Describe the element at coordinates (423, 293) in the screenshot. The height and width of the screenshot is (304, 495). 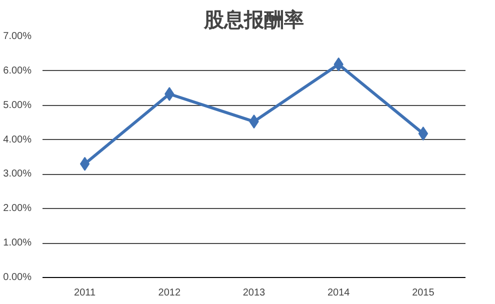
I see `x-tick-label: 2015` at that location.